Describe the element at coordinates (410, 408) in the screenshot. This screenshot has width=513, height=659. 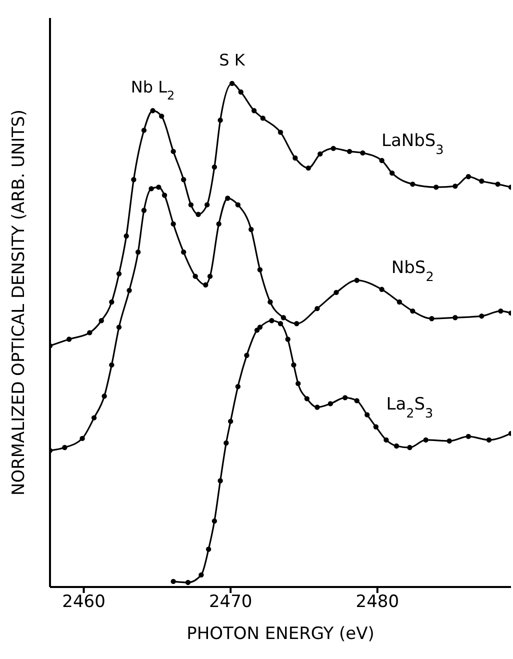
I see `series-label: La$_{2}$S$_{3}$` at that location.